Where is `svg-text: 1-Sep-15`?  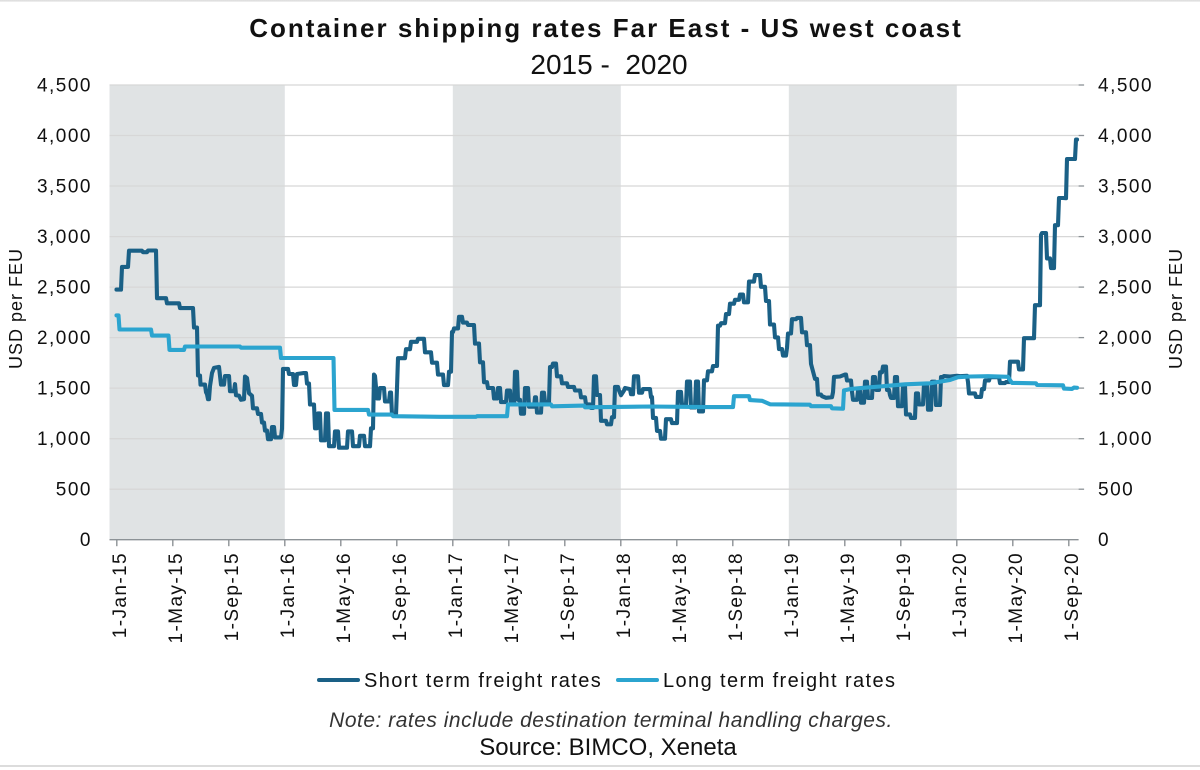
svg-text: 1-Sep-15 is located at coordinates (232, 596).